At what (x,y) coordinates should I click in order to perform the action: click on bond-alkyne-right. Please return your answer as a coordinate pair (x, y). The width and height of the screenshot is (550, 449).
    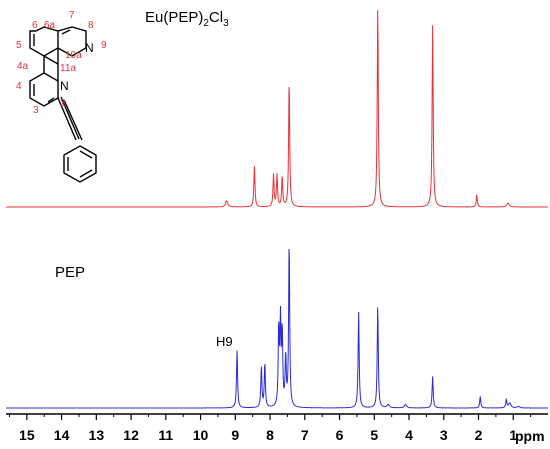
    Looking at the image, I should click on (70, 118).